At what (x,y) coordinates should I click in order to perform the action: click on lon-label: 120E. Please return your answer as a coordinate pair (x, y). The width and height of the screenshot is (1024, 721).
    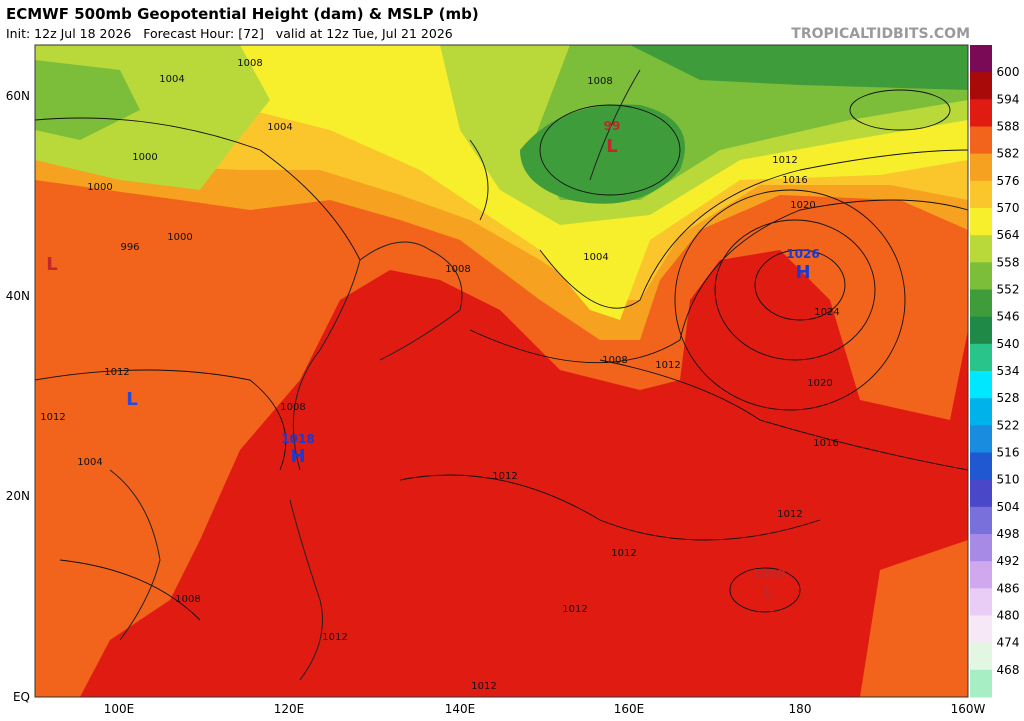
    Looking at the image, I should click on (289, 709).